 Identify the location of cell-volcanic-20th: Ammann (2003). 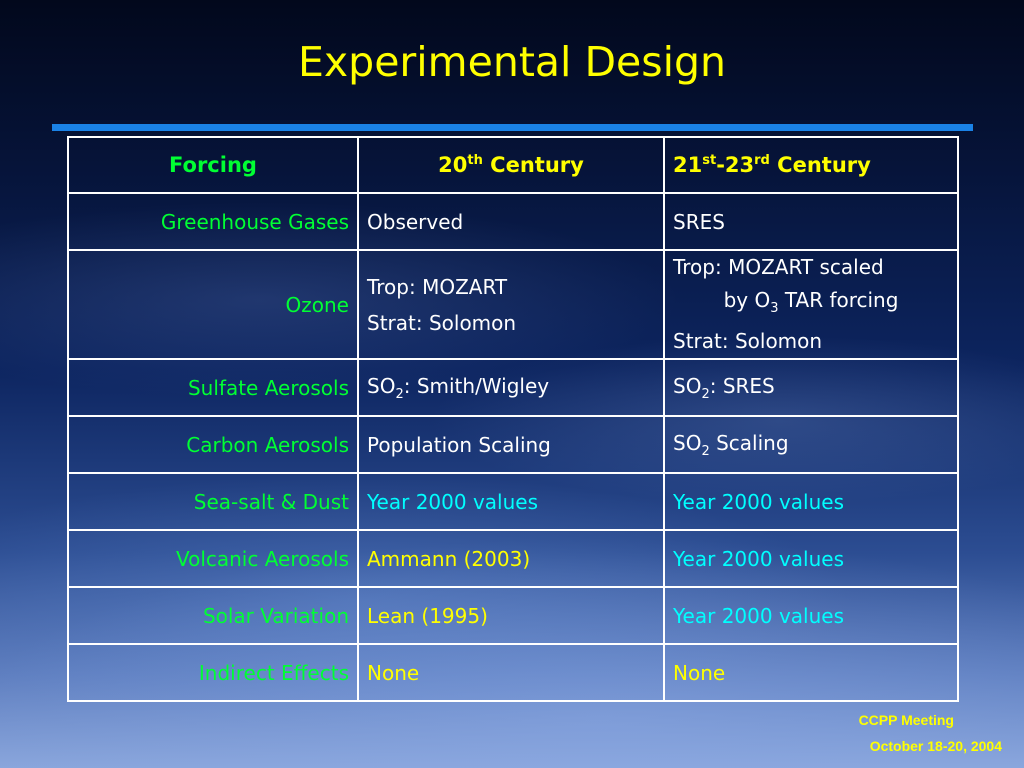
(511, 558).